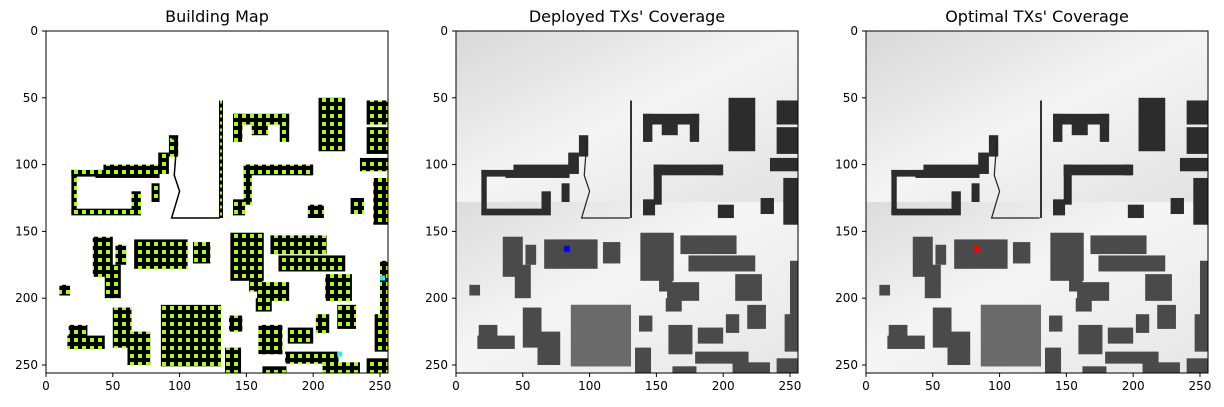 This screenshot has width=1224, height=407. Describe the element at coordinates (26, 298) in the screenshot. I see `y-tick-label: 200` at that location.